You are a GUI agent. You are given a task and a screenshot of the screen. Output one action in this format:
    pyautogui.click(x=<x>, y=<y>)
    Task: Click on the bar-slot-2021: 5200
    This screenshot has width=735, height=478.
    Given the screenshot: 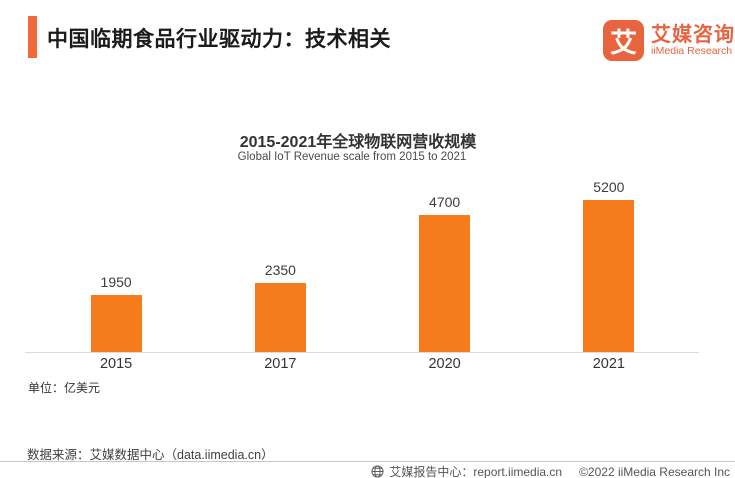 What is the action you would take?
    pyautogui.click(x=609, y=265)
    